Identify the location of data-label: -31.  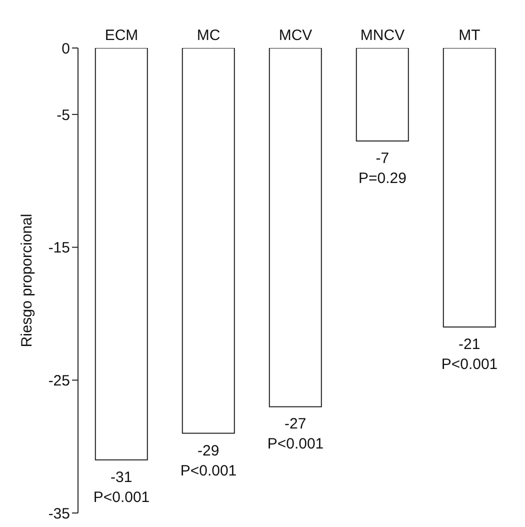
(121, 477).